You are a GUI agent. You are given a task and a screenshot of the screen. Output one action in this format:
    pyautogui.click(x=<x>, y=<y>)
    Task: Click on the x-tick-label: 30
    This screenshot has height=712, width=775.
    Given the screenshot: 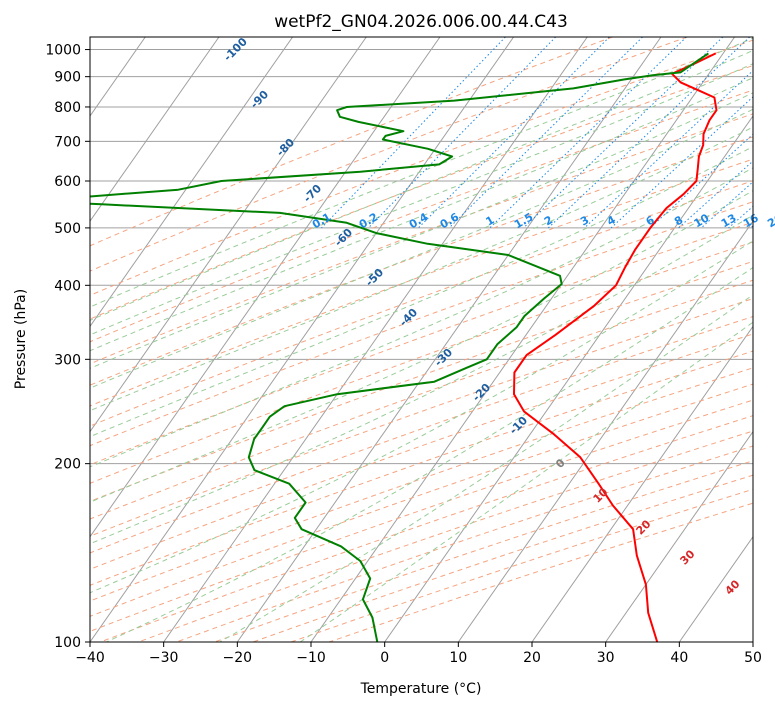 What is the action you would take?
    pyautogui.click(x=606, y=658)
    